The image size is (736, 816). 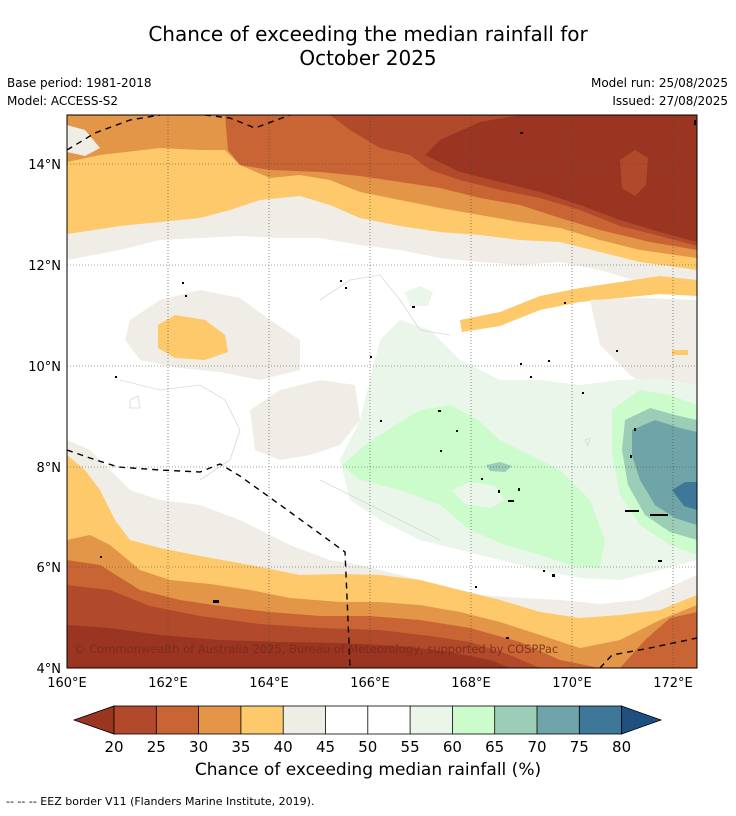 What do you see at coordinates (49, 669) in the screenshot?
I see `lat-tick-4: 4°N` at bounding box center [49, 669].